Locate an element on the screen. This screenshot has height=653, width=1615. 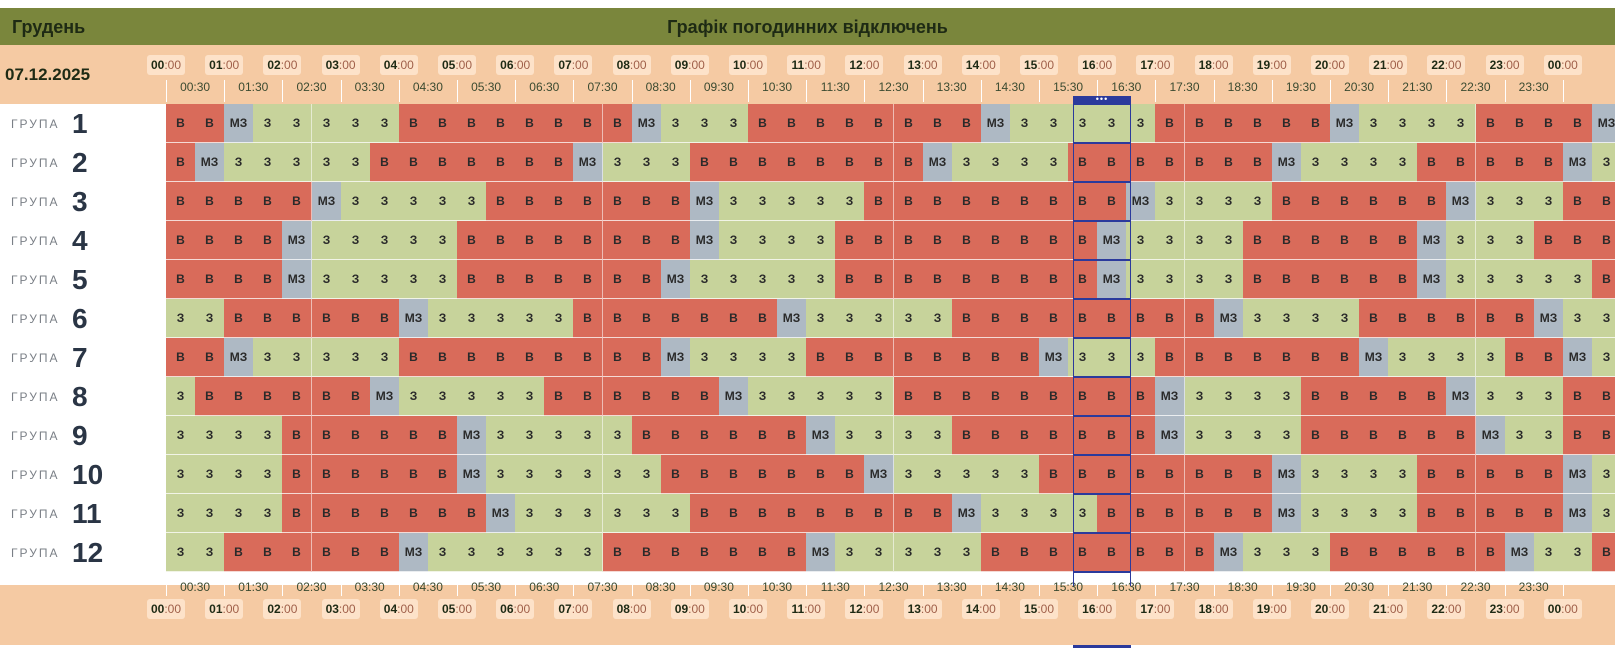
hour-label: 07:00 is located at coordinates (573, 609).